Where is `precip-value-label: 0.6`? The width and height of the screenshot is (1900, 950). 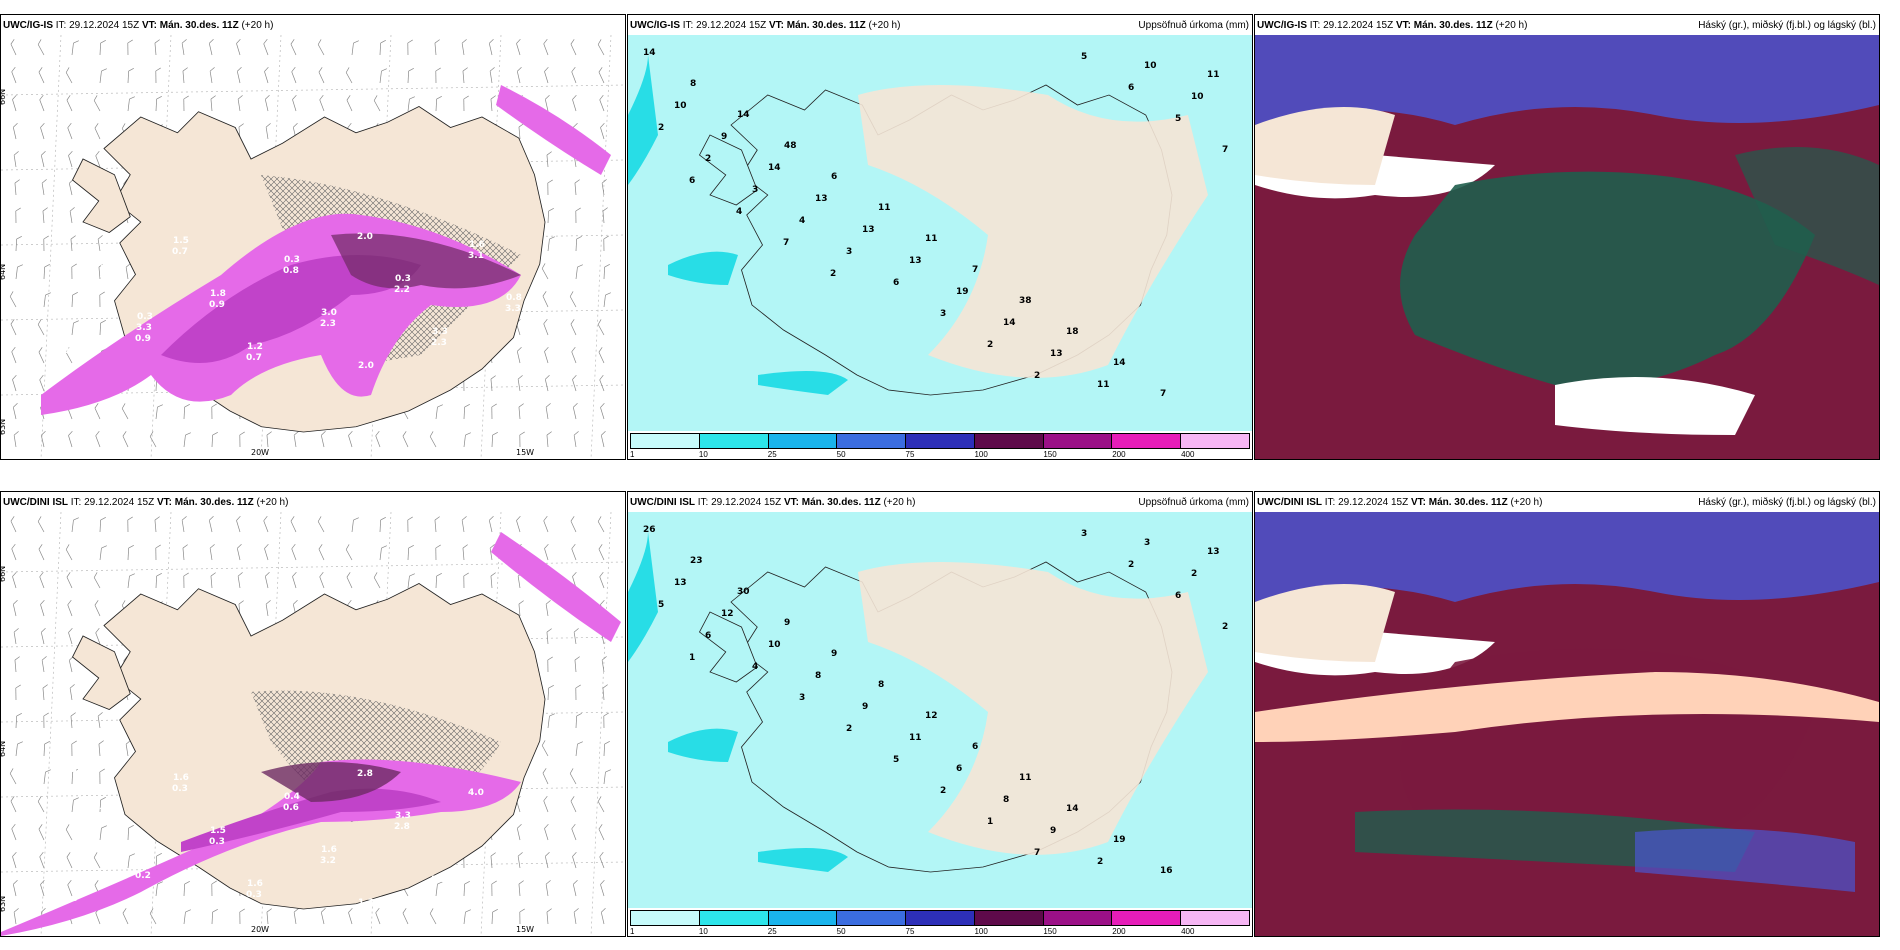 precip-value-label: 0.6 is located at coordinates (291, 808).